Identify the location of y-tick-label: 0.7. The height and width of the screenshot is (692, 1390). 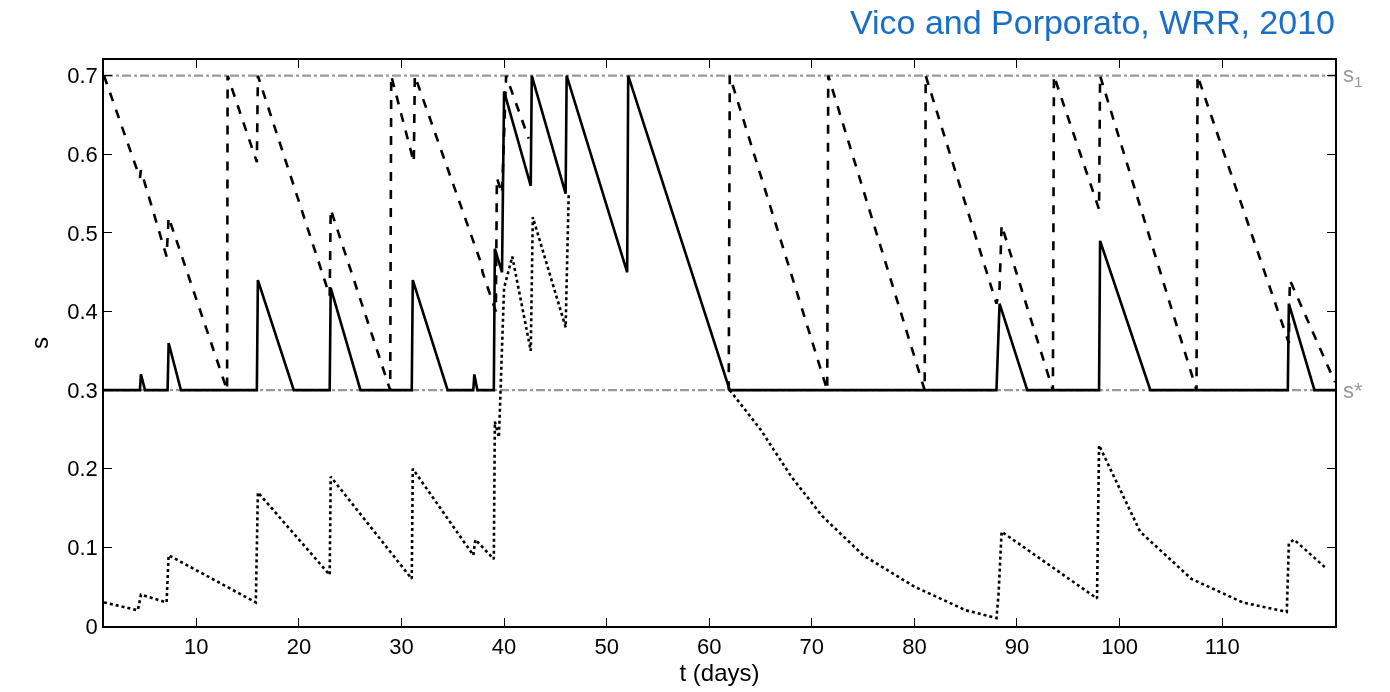
(82, 76).